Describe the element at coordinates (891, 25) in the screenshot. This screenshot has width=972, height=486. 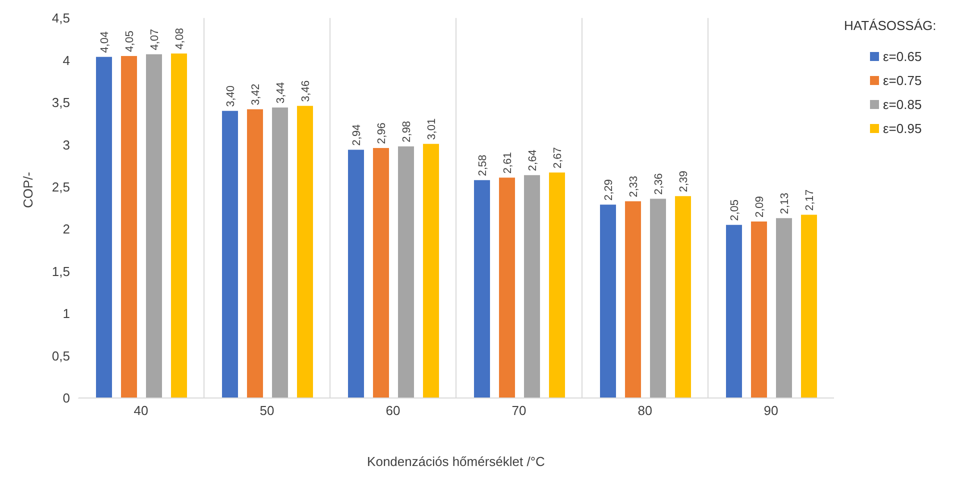
I see `legend-title: HATÁSOSSÁG:` at that location.